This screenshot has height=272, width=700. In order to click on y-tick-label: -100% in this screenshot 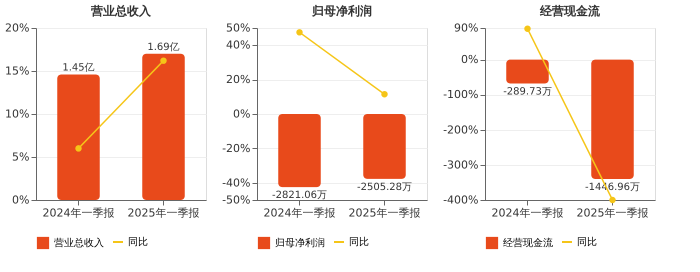, I will do `click(460, 95)`.